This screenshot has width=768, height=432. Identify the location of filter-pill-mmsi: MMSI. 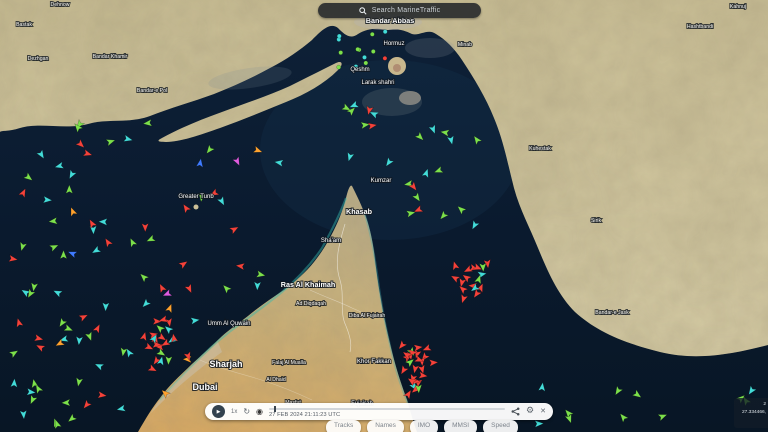
(461, 426).